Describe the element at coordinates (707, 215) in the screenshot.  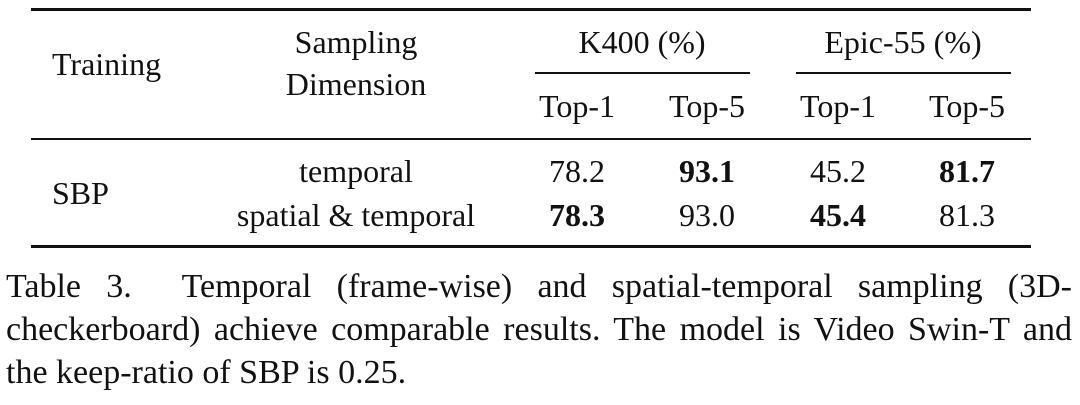
I see `row2-k400-top5: 93.0` at that location.